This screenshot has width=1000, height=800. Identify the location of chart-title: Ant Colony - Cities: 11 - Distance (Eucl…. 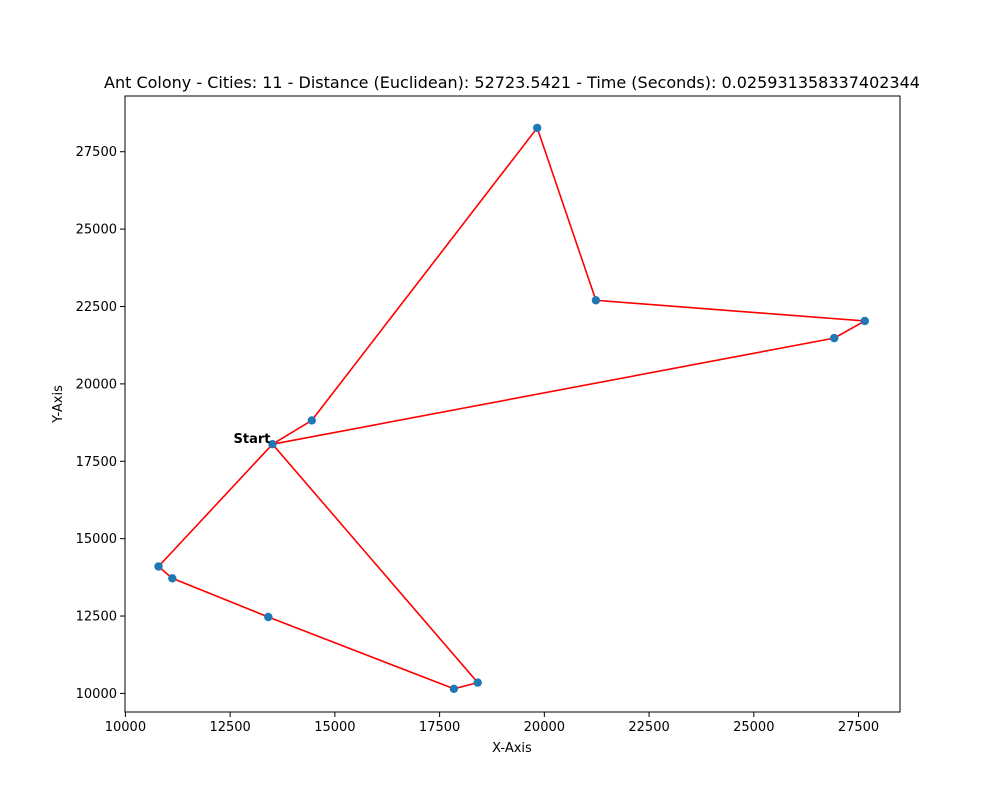
(512, 82).